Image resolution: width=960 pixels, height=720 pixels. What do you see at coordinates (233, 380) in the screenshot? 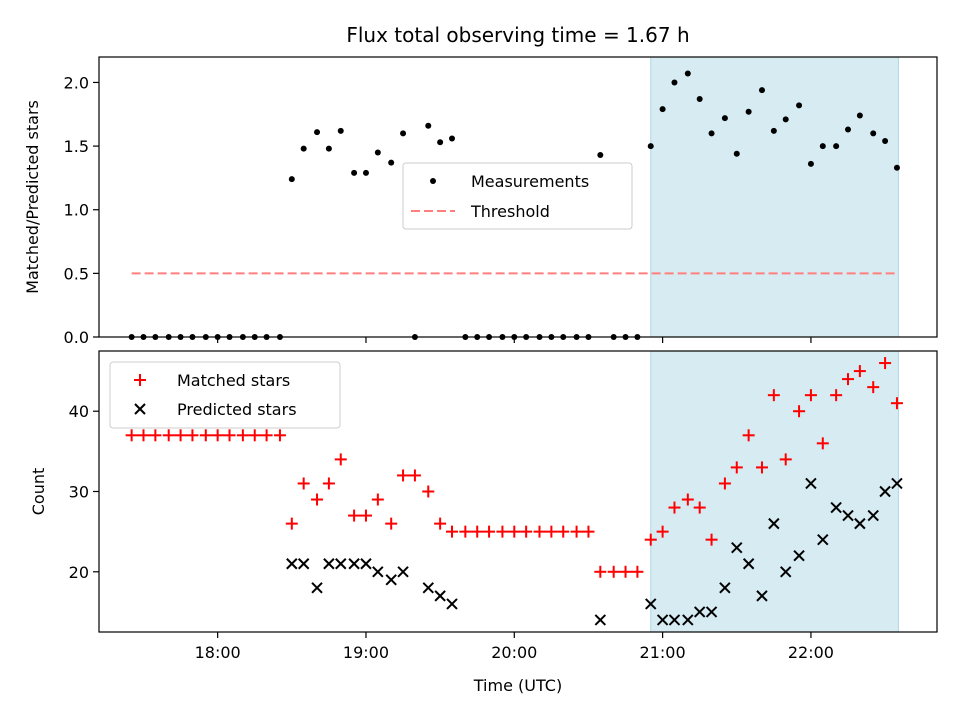
I see `legend-matched-label: Matched stars` at bounding box center [233, 380].